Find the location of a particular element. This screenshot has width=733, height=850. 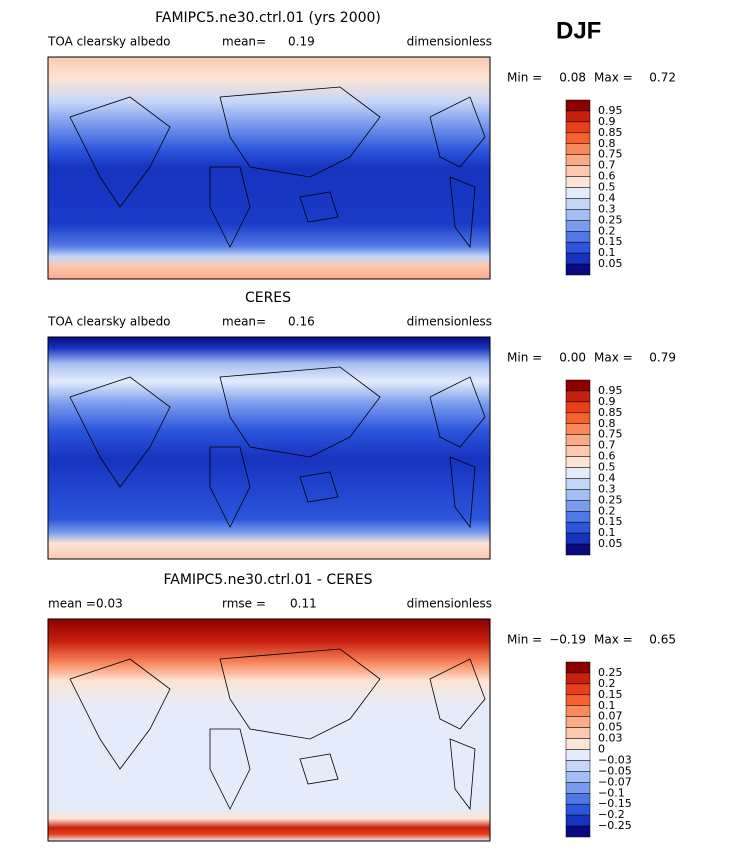

colorbar-label: 0.7 is located at coordinates (607, 165).